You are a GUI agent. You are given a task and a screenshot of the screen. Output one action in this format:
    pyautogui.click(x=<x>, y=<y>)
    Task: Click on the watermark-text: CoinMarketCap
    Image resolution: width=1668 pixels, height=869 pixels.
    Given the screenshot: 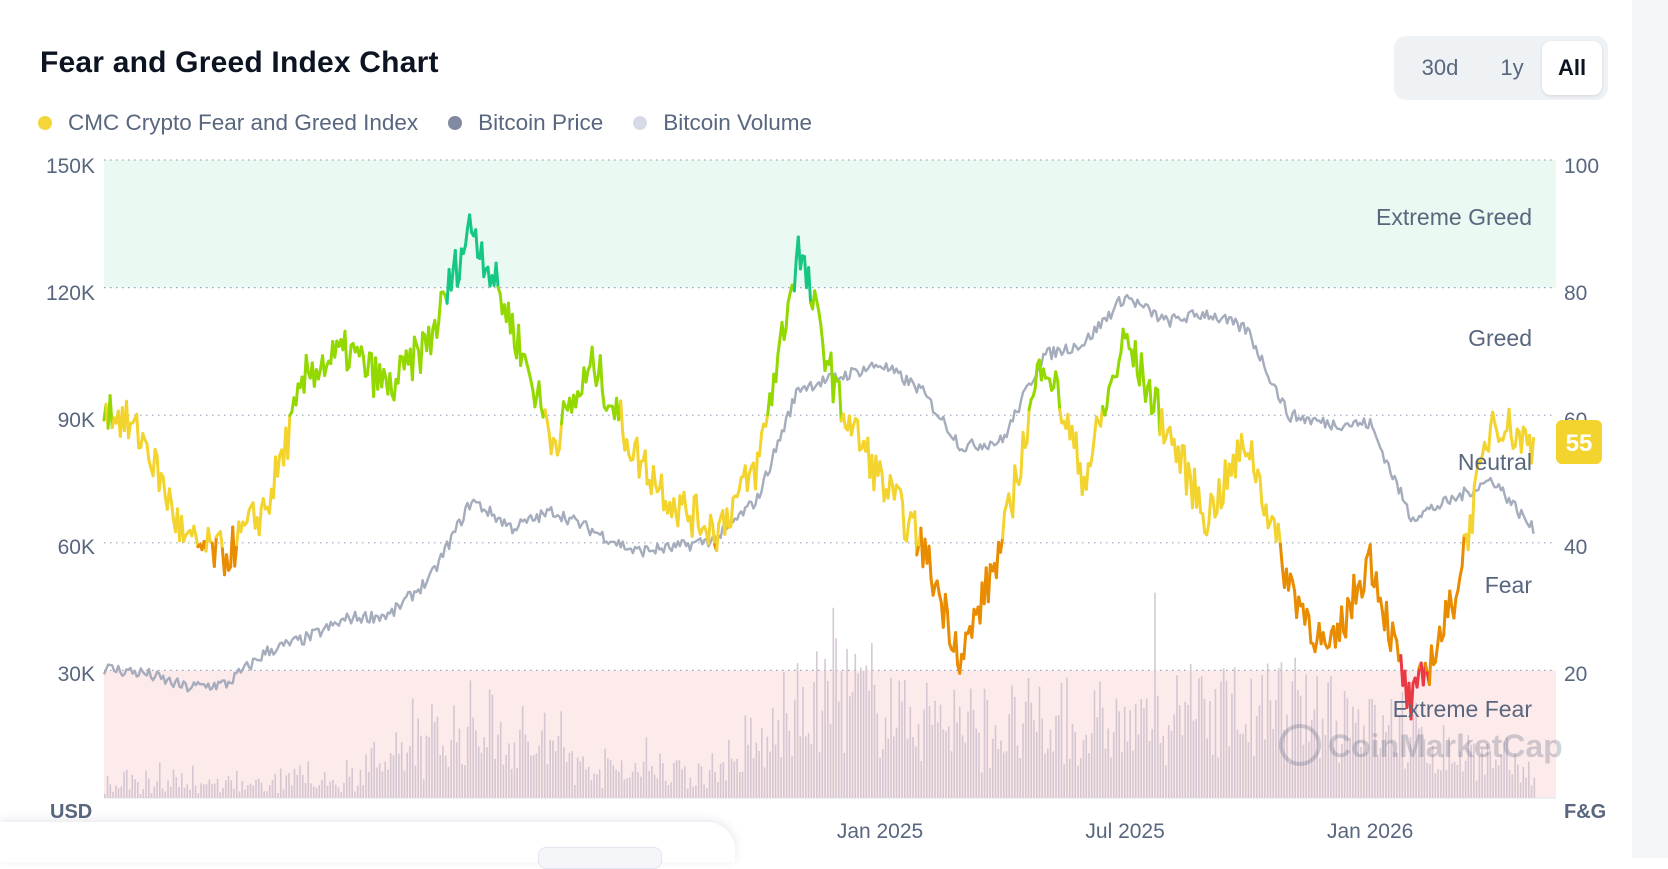 What is the action you would take?
    pyautogui.click(x=1445, y=746)
    